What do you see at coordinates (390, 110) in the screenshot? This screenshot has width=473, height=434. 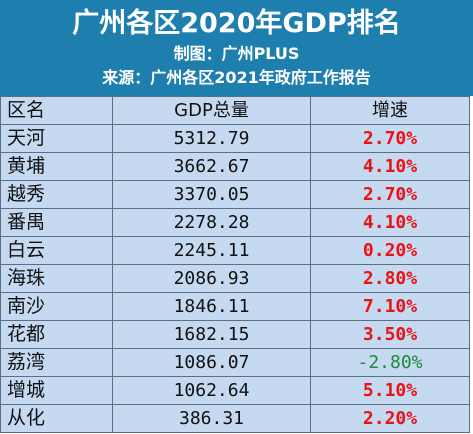 I see `column-header-growth: 增速` at bounding box center [390, 110].